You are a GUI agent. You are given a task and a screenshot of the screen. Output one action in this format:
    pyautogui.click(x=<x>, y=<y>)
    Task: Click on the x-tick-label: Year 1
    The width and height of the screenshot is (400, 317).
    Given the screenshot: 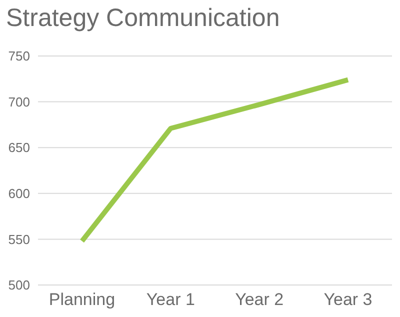 What is the action you would take?
    pyautogui.click(x=170, y=300)
    